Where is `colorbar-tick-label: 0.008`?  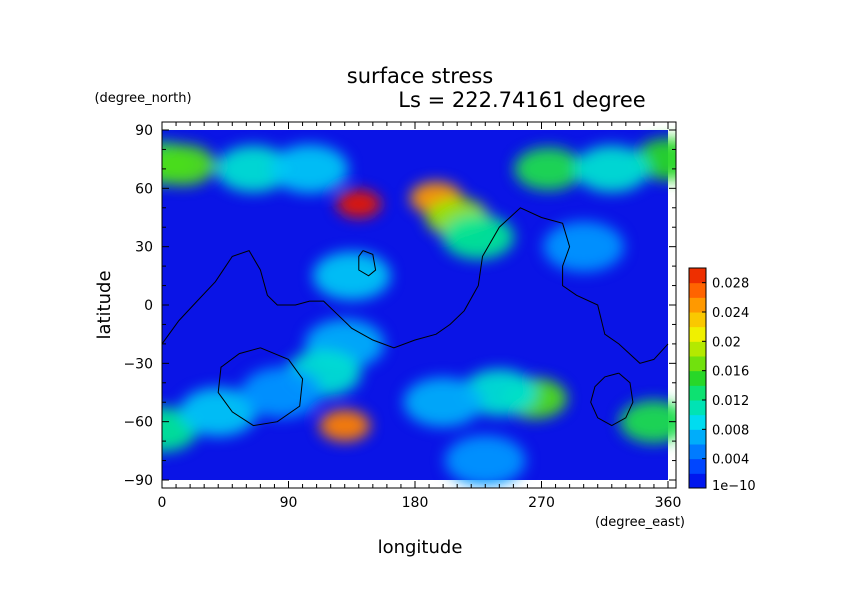
colorbar-tick-label: 0.008 is located at coordinates (730, 430).